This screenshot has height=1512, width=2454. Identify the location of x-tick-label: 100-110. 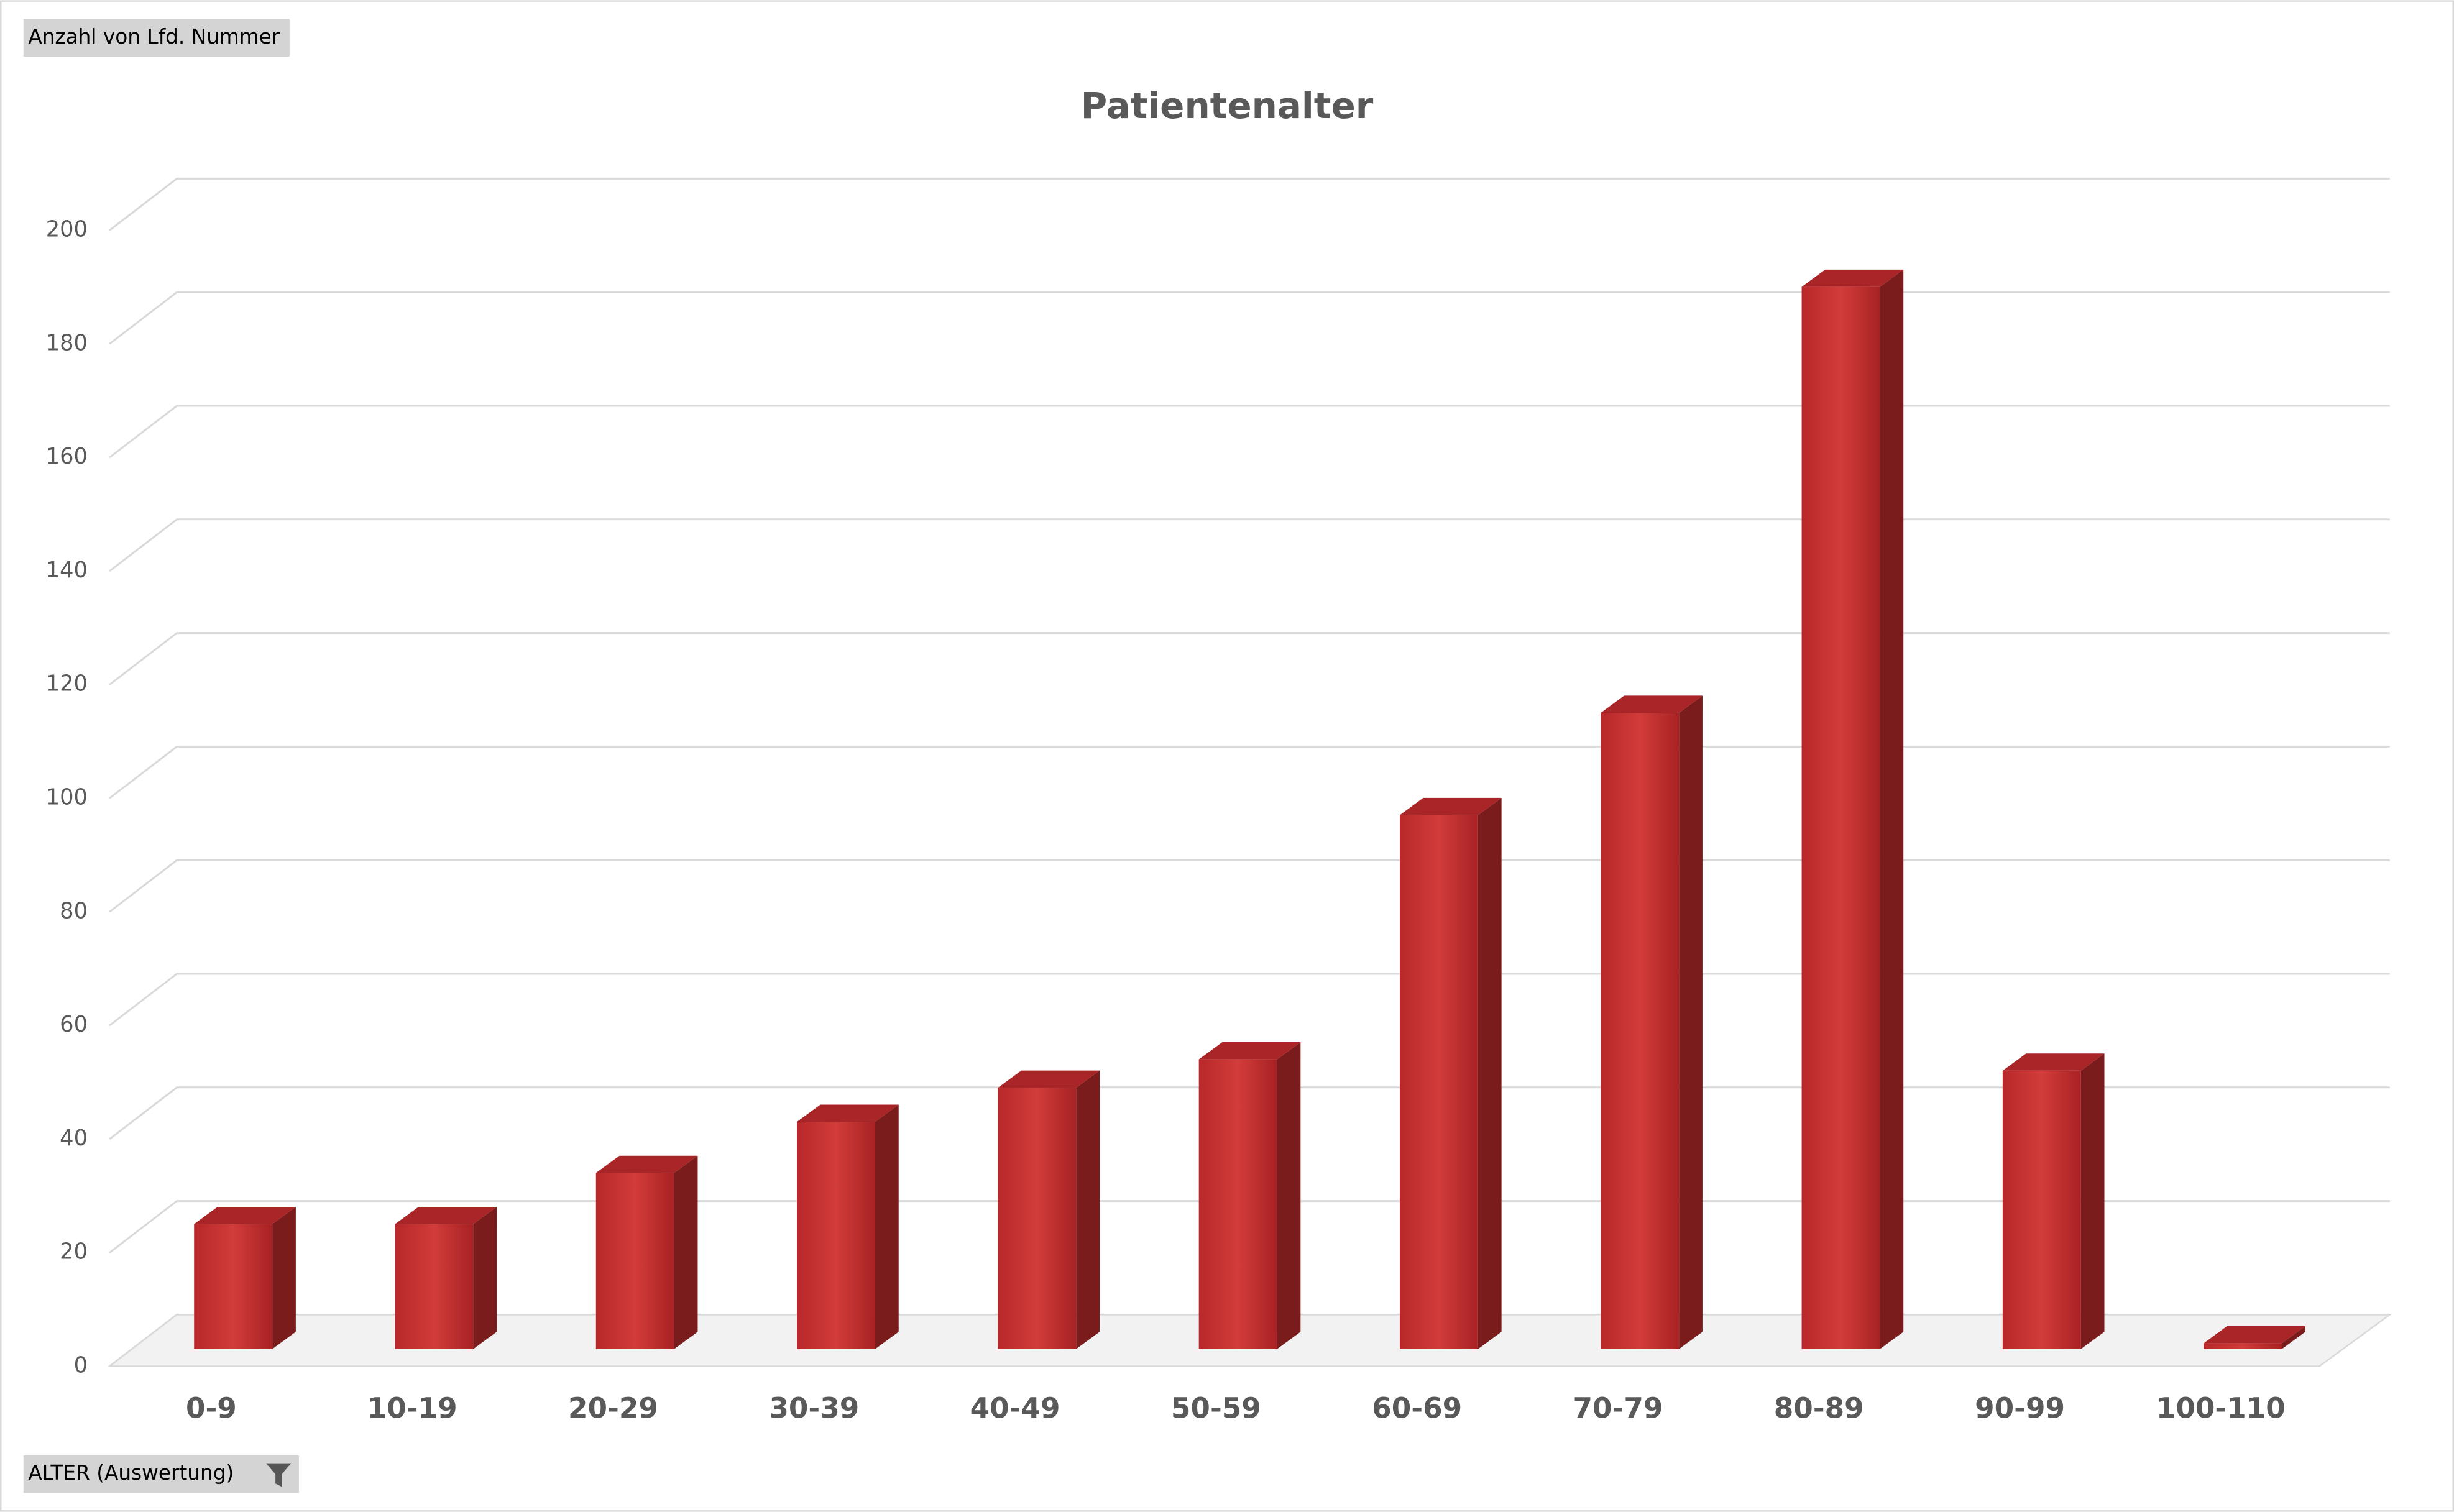
(2221, 1407).